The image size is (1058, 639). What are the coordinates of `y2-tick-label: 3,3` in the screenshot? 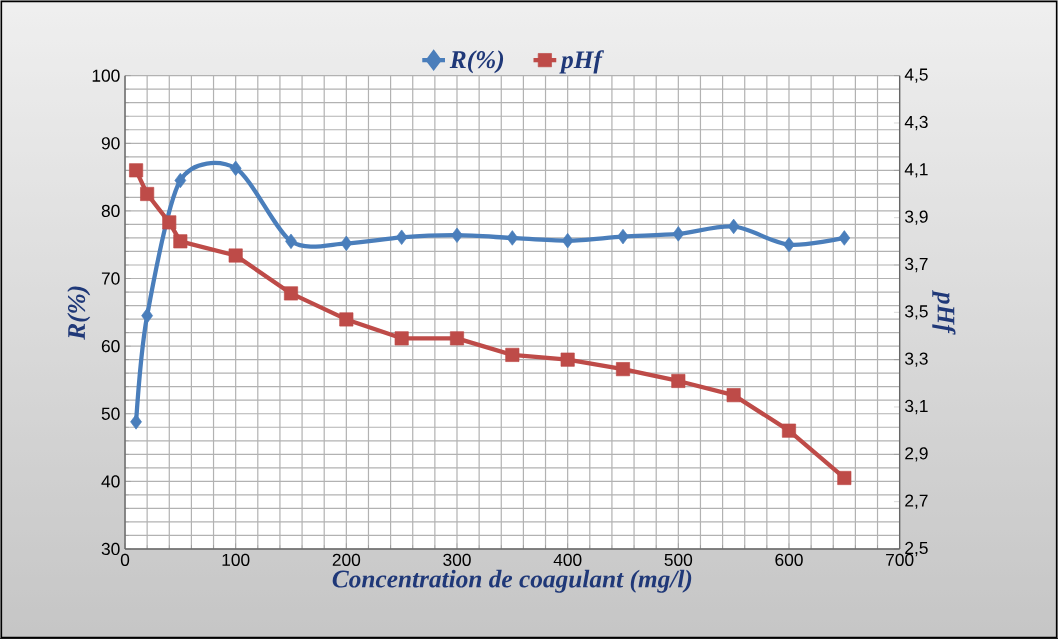 It's located at (916, 359).